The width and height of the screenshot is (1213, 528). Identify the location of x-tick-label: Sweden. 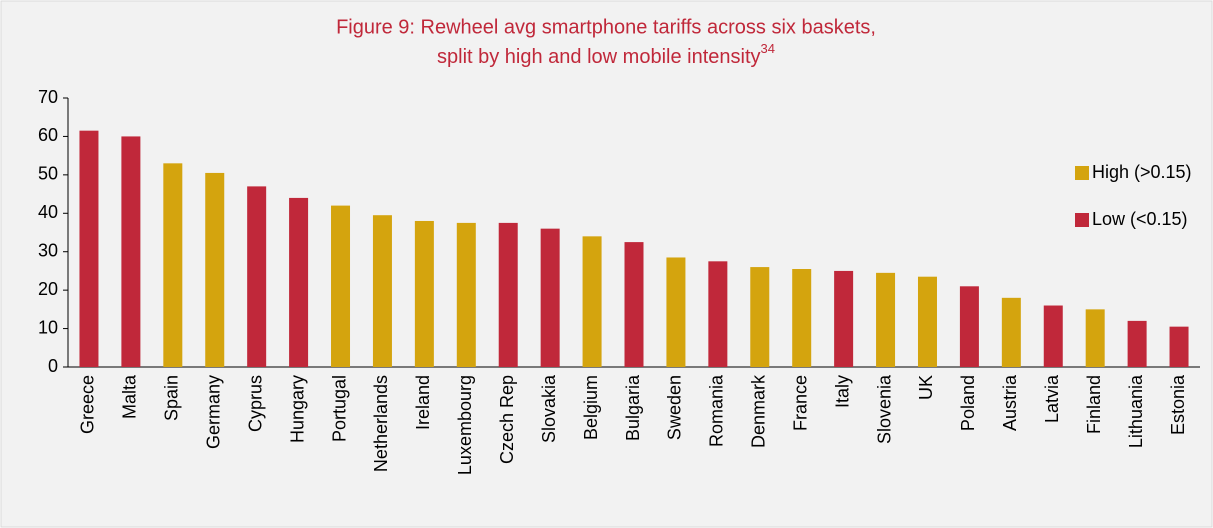
(675, 407).